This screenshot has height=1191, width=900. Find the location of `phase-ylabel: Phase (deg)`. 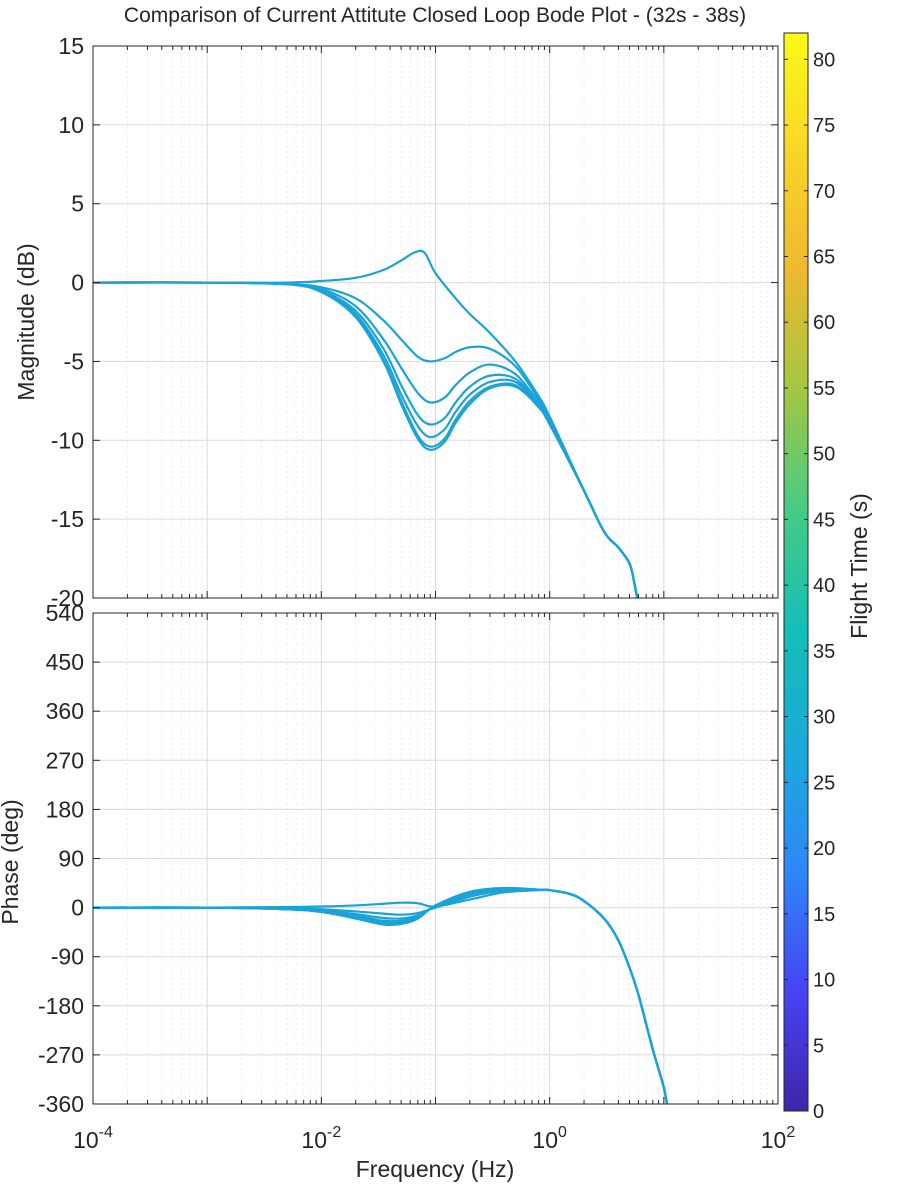

phase-ylabel: Phase (deg) is located at coordinates (11, 861).